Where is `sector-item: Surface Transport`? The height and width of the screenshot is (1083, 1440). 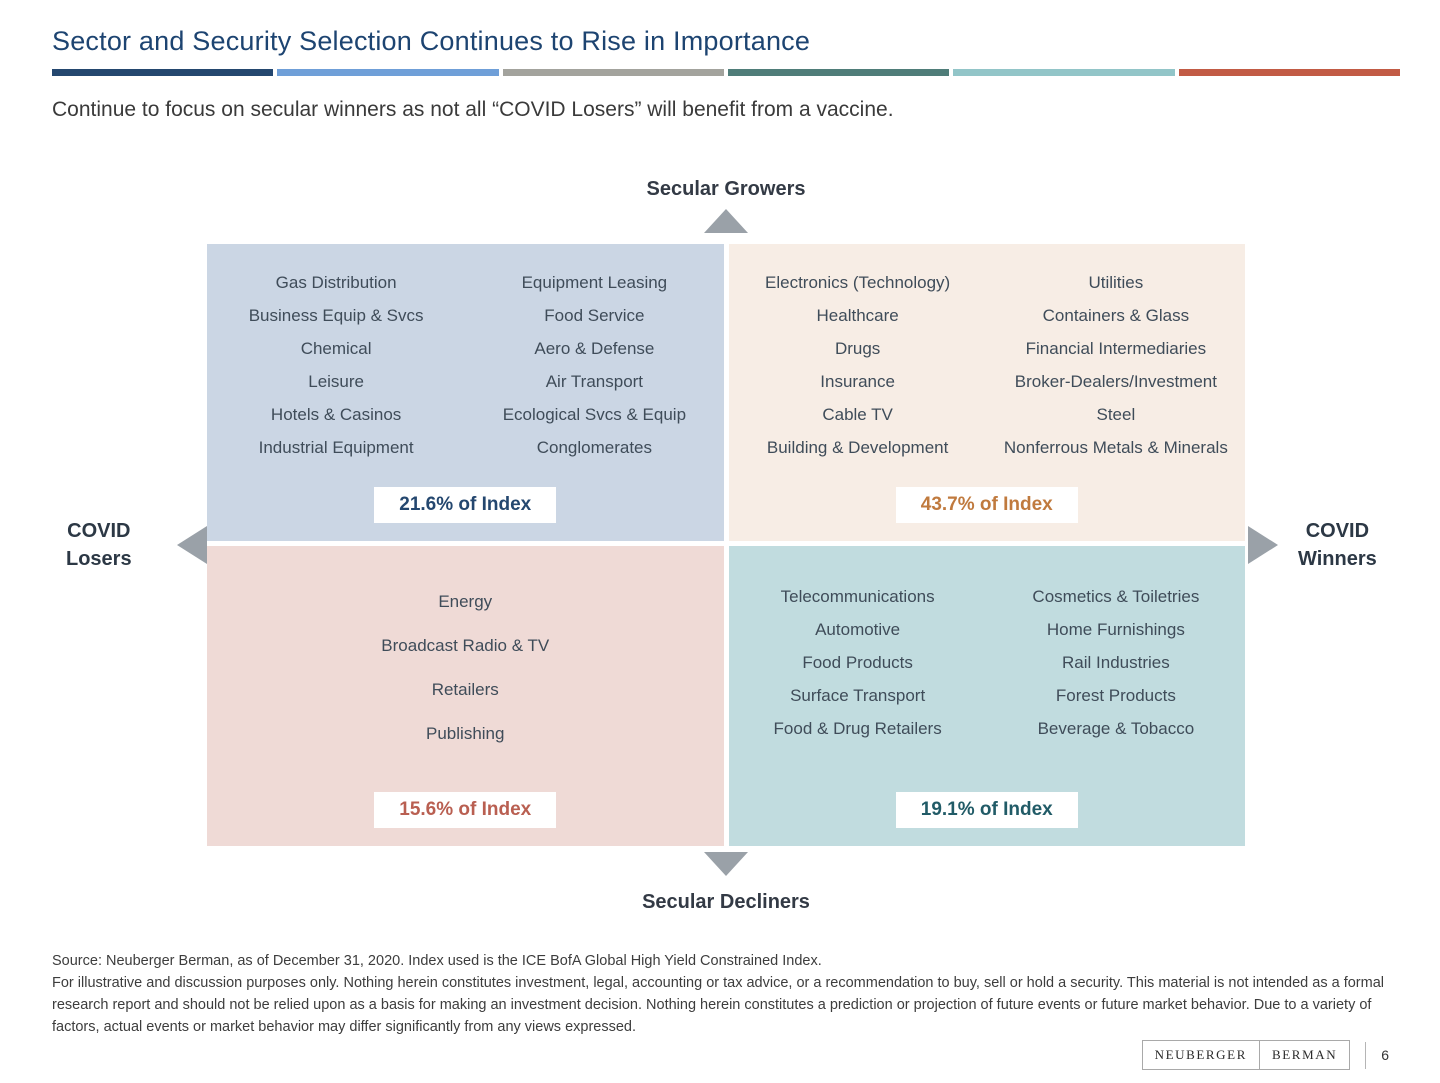 sector-item: Surface Transport is located at coordinates (858, 695).